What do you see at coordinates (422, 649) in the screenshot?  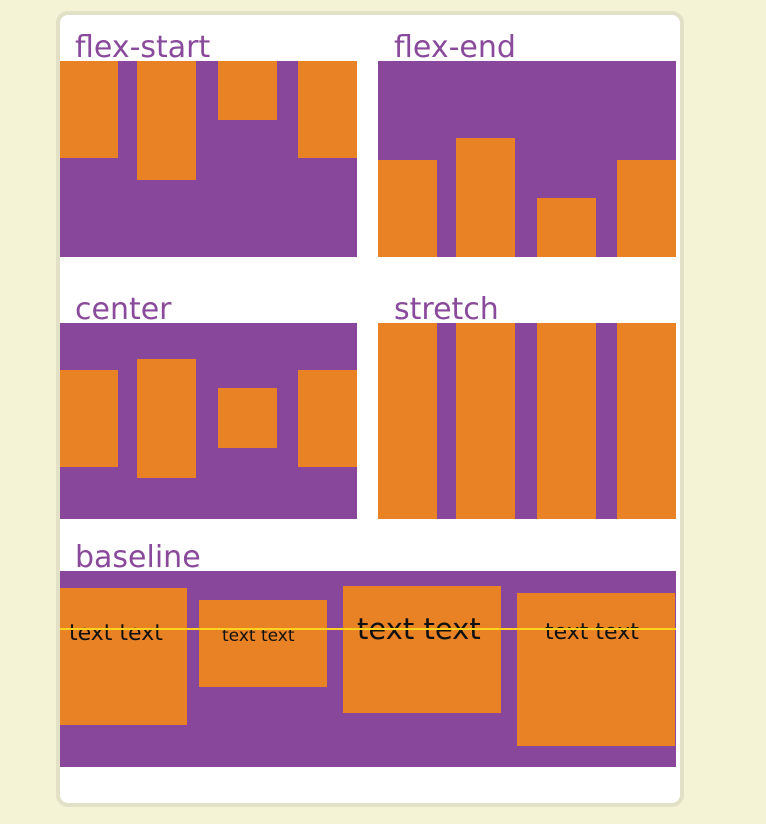 I see `baseline-item-3: text text` at bounding box center [422, 649].